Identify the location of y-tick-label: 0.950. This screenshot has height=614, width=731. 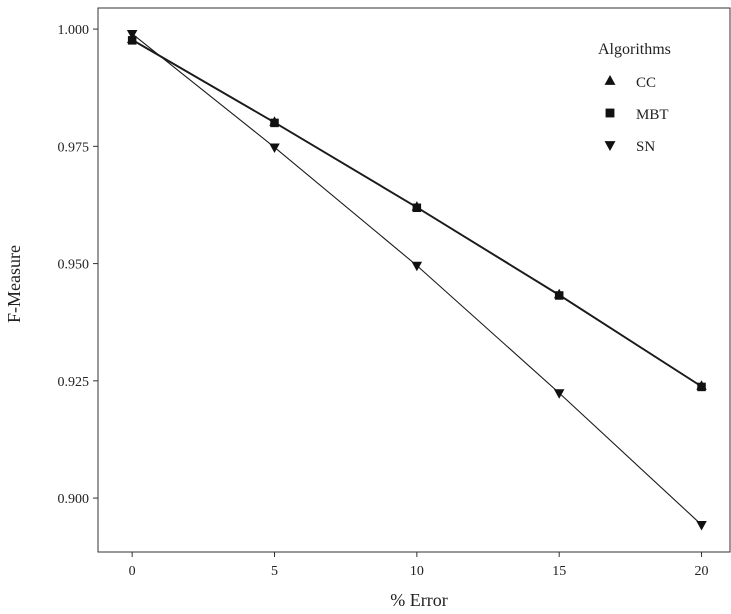
(74, 265).